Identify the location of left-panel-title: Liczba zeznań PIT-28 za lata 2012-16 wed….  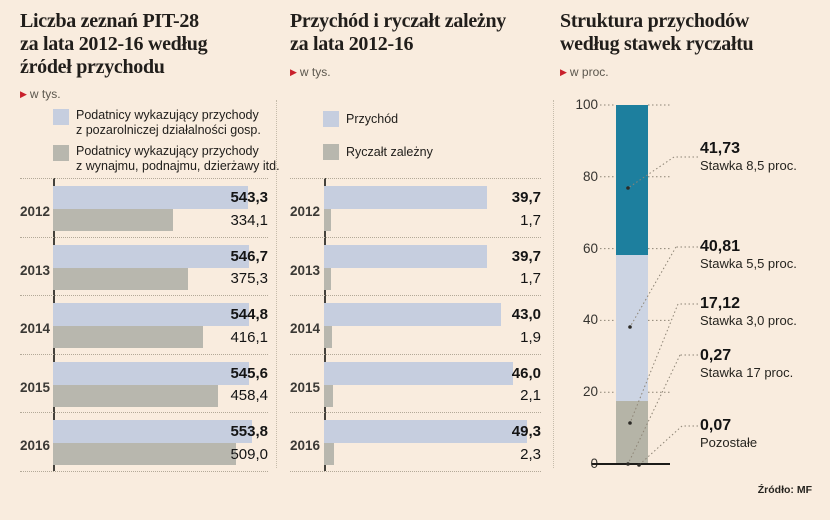
(146, 44).